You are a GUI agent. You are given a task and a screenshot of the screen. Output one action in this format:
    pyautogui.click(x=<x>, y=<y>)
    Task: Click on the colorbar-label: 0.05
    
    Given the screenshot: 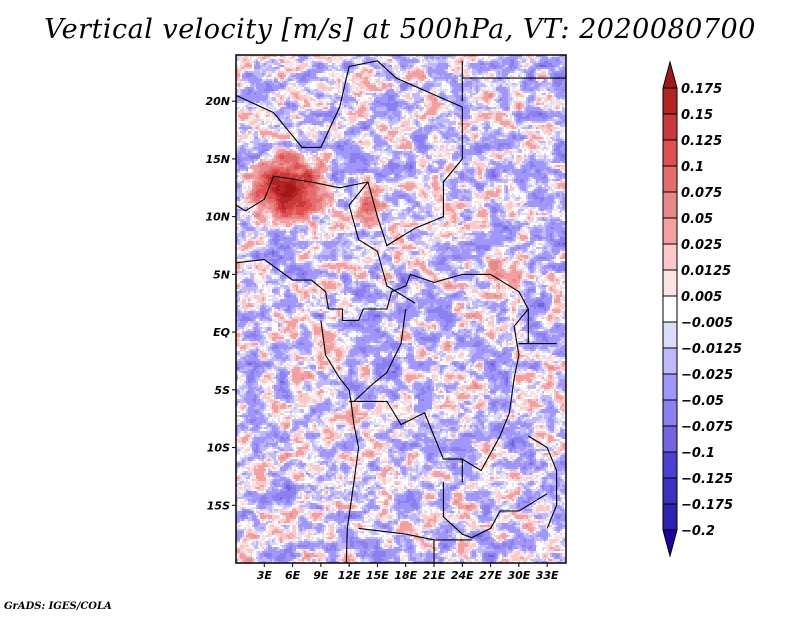 What is the action you would take?
    pyautogui.click(x=697, y=219)
    